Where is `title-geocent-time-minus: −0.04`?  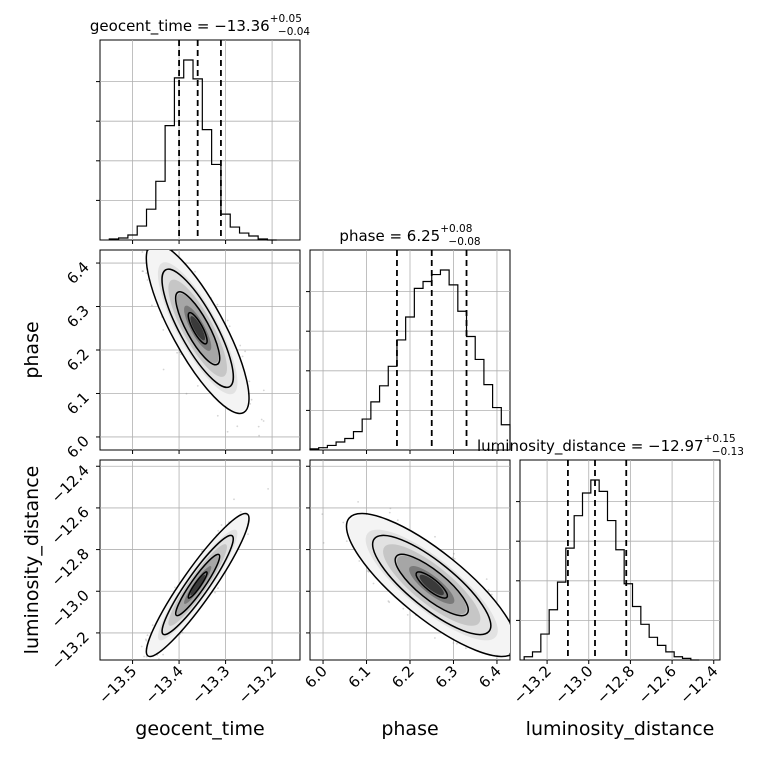
title-geocent-time-minus: −0.04 is located at coordinates (294, 32).